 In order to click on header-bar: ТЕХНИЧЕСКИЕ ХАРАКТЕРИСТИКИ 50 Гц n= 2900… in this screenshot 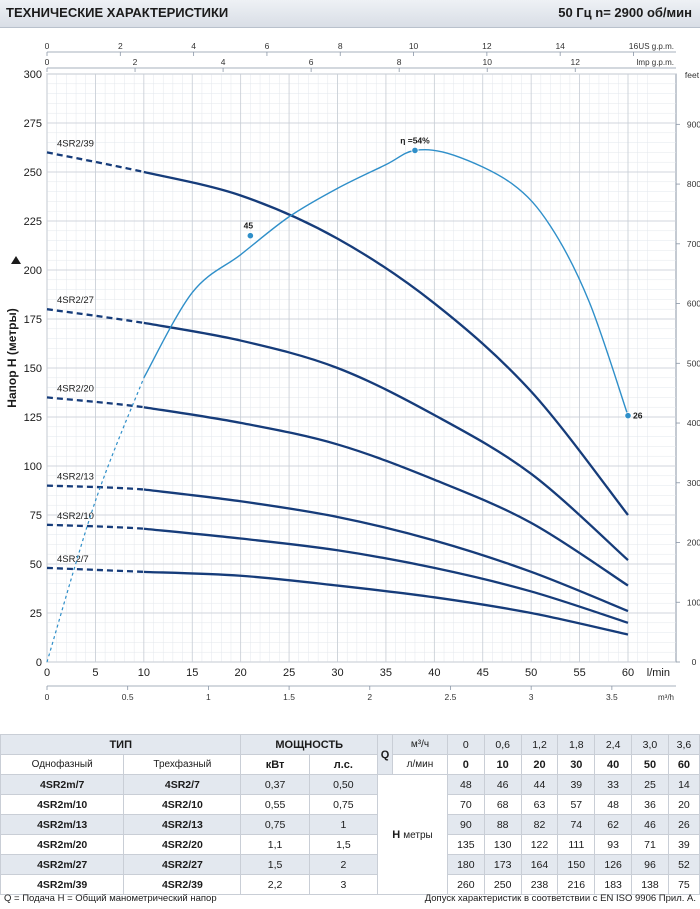, I will do `click(350, 14)`.